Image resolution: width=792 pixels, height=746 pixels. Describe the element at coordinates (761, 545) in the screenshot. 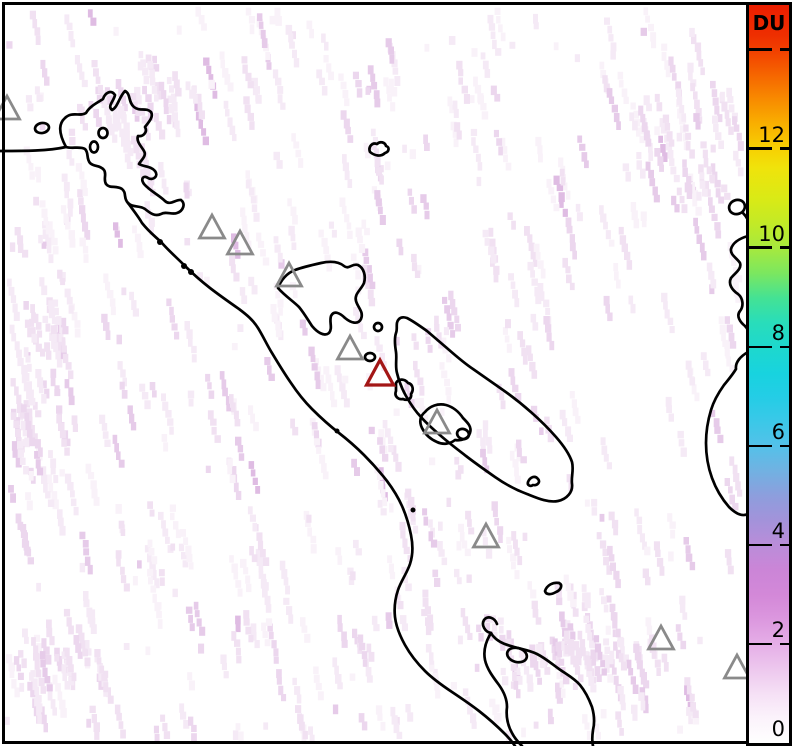

I see `colorbar-tick-line` at that location.